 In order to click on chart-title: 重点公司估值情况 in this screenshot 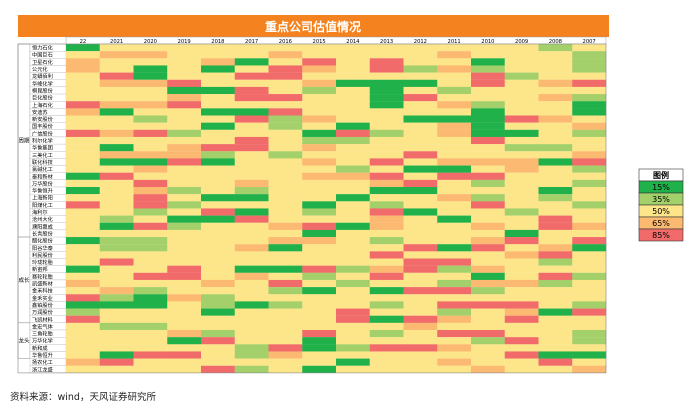, I will do `click(313, 26)`.